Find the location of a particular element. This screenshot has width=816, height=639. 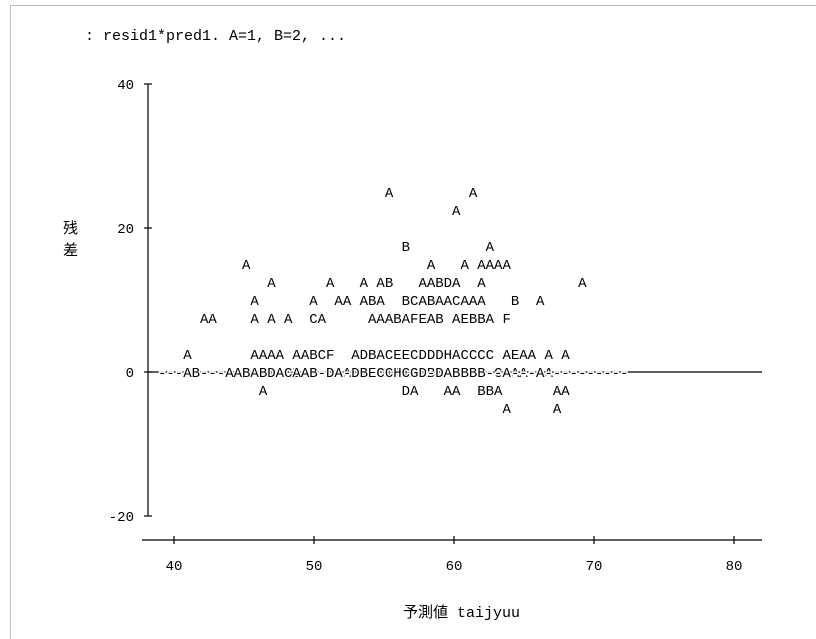

x-tick-label: 70 is located at coordinates (594, 567).